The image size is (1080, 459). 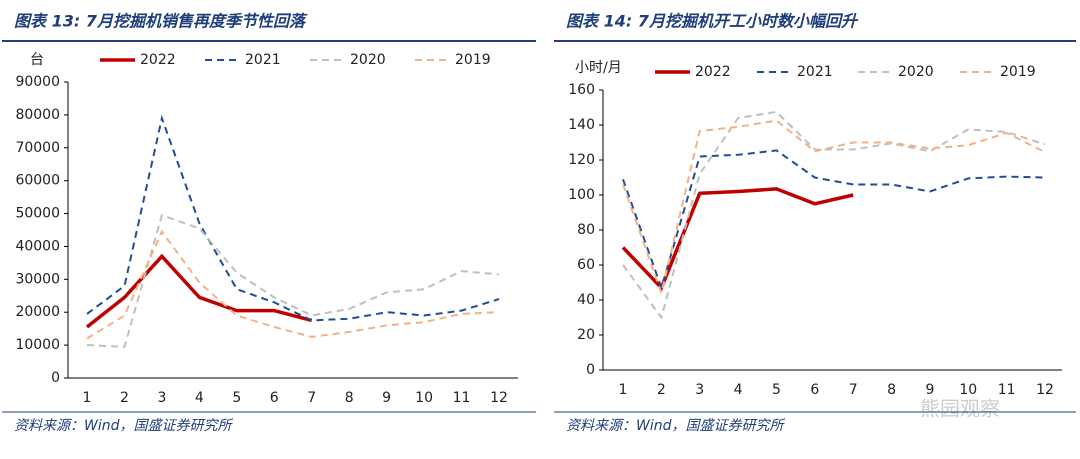 I want to click on chart-title: 图表 14: 7月挖掘机开工小时数小幅回升, so click(x=712, y=21).